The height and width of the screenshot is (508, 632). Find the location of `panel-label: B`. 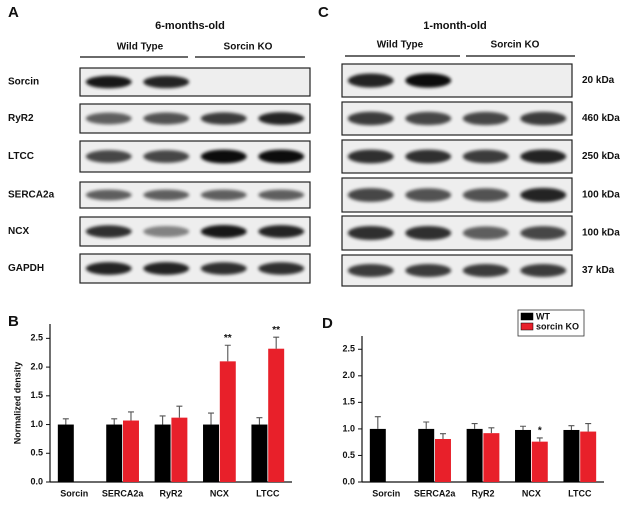

panel-label: B is located at coordinates (13, 321).